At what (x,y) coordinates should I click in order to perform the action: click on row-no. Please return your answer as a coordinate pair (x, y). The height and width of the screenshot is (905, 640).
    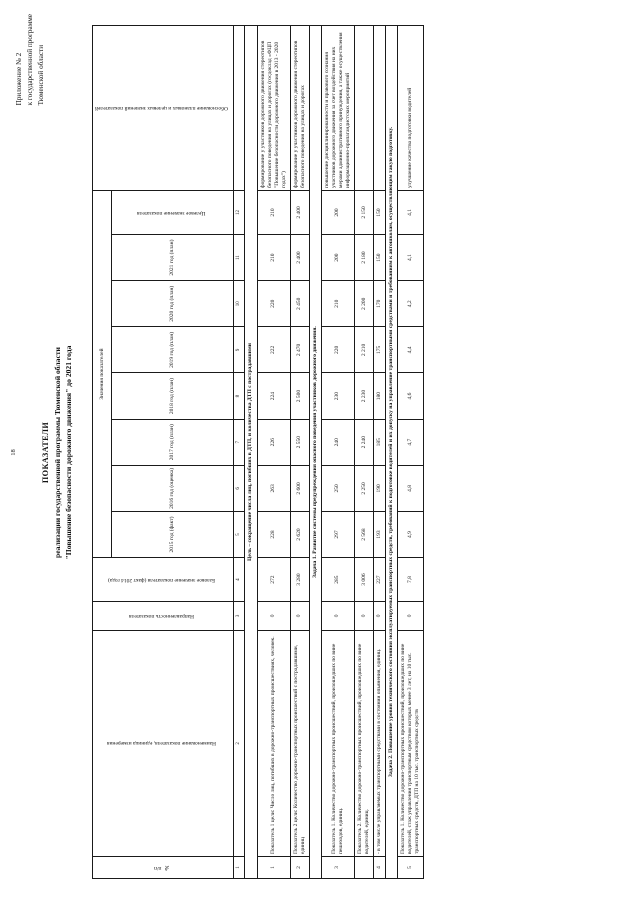
    Looking at the image, I should click on (364, 867).